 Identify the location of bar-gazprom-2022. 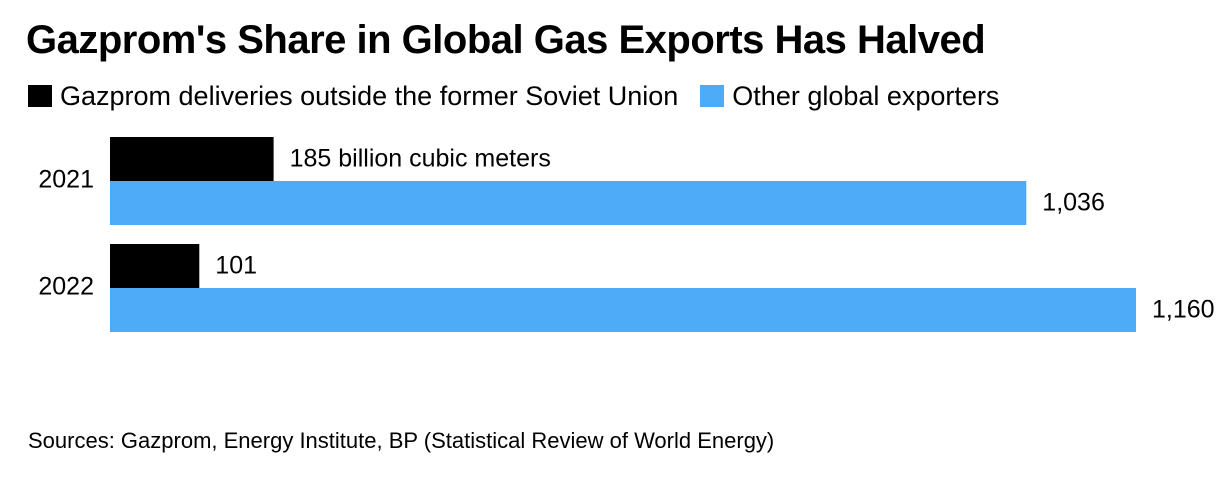
(155, 266).